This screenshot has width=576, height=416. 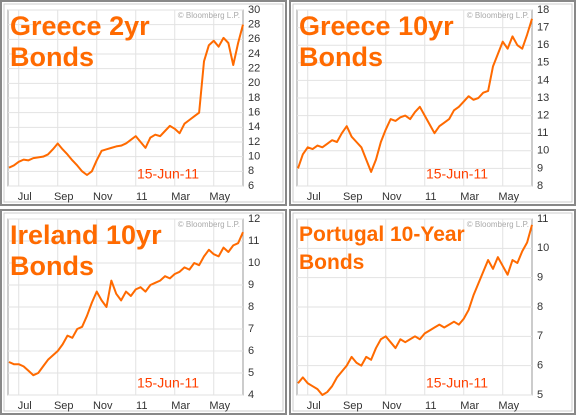 What do you see at coordinates (254, 39) in the screenshot?
I see `y-tick-label: 26` at bounding box center [254, 39].